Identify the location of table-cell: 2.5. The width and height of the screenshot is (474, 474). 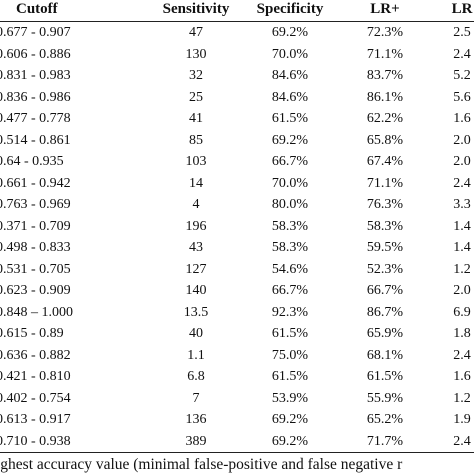
(462, 32).